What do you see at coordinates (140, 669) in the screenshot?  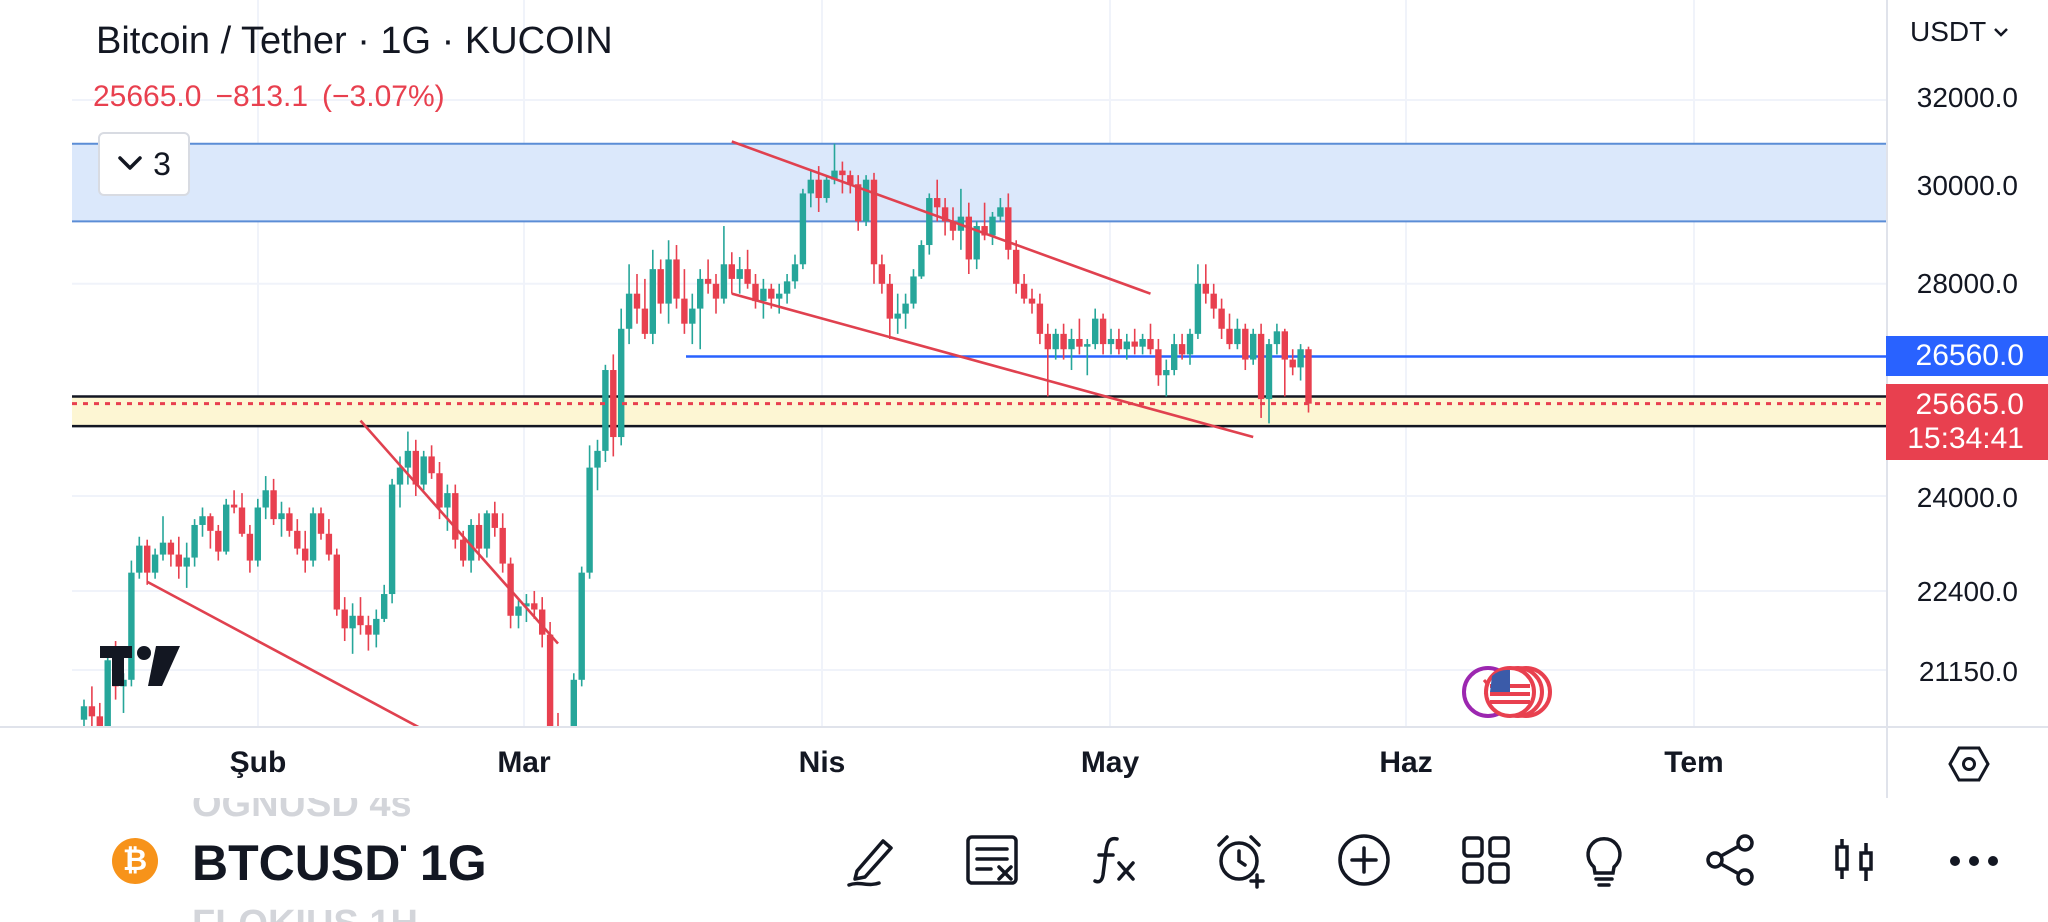 I see `tradingview-logo` at bounding box center [140, 669].